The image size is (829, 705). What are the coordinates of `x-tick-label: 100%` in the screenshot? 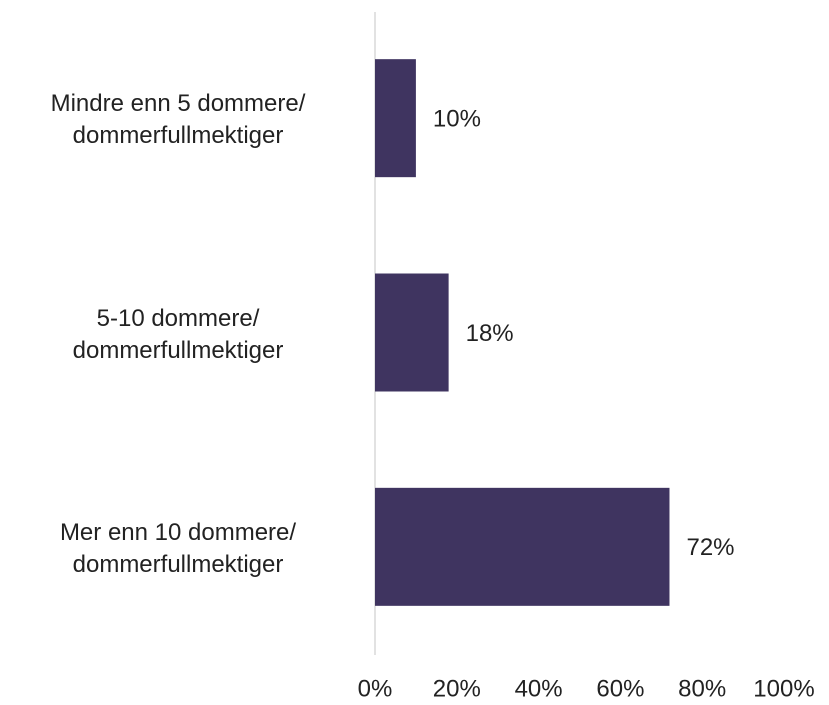 It's located at (783, 688).